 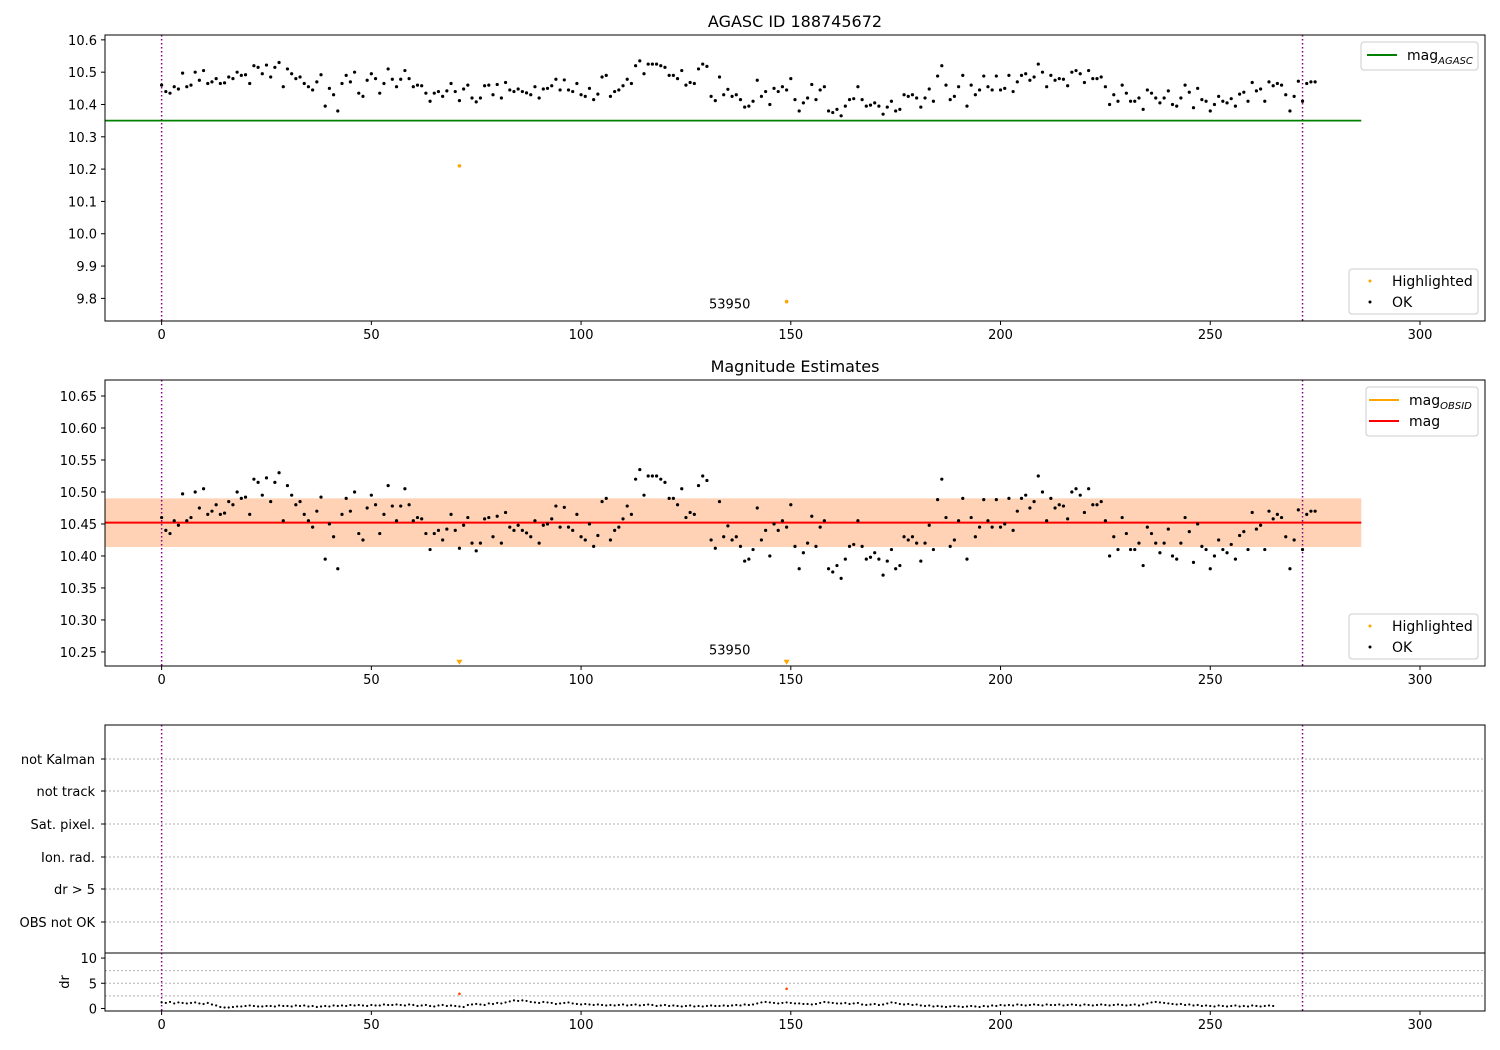 I want to click on x-tick-label: 200, so click(x=1000, y=335).